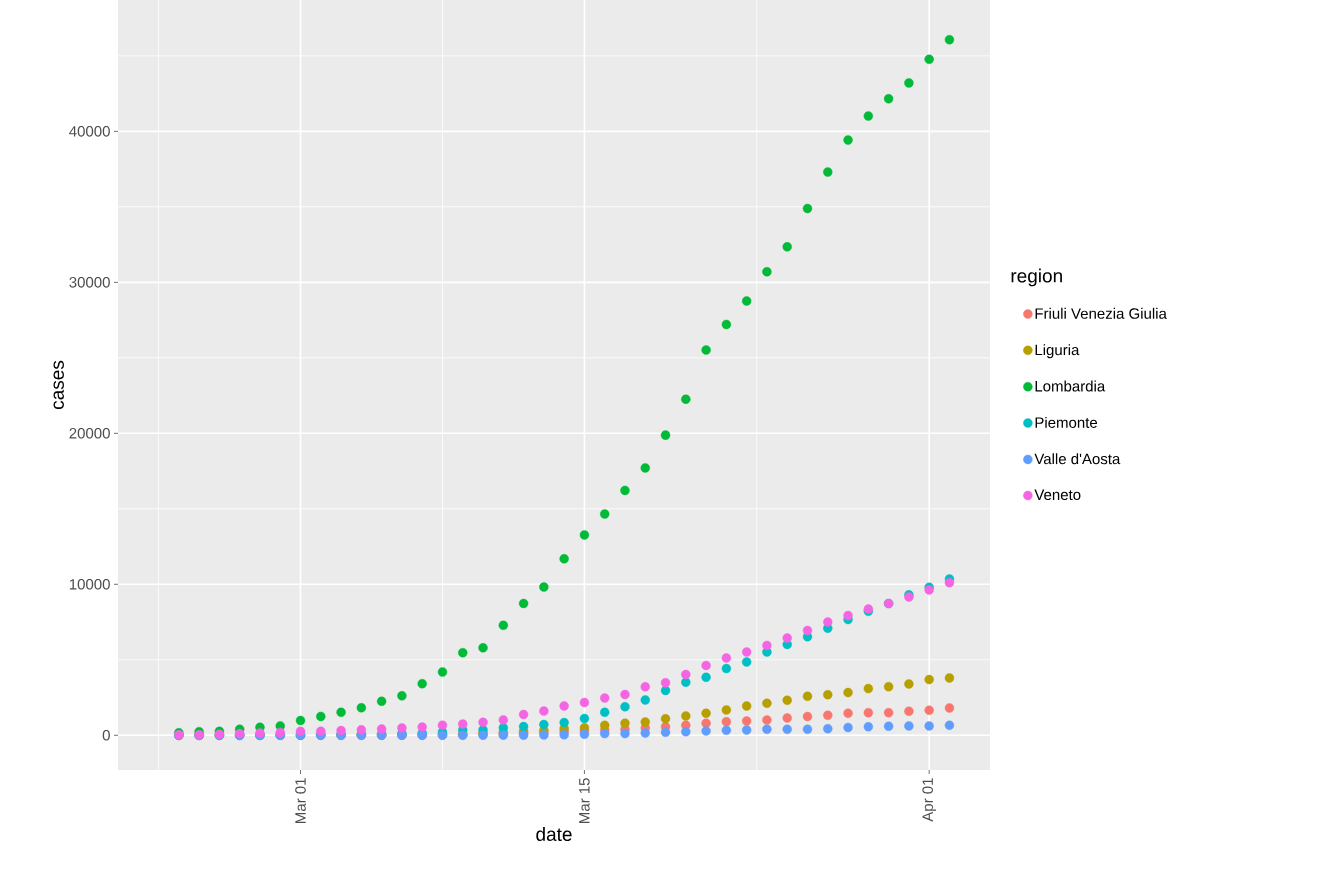 The height and width of the screenshot is (892, 1318). I want to click on legend-title: region, so click(1036, 277).